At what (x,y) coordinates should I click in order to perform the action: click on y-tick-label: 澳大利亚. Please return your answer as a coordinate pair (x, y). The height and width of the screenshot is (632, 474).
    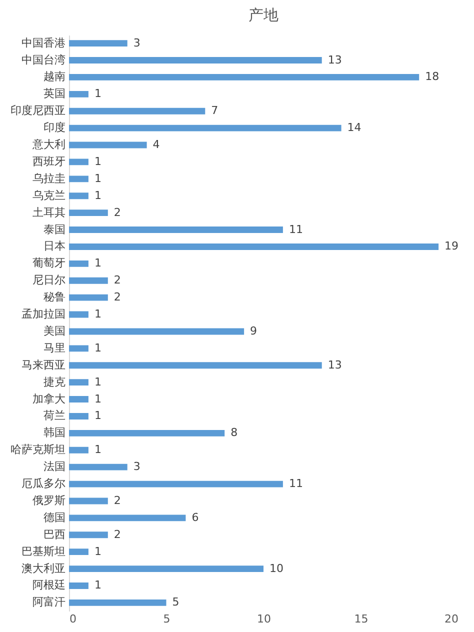
    Looking at the image, I should click on (44, 568).